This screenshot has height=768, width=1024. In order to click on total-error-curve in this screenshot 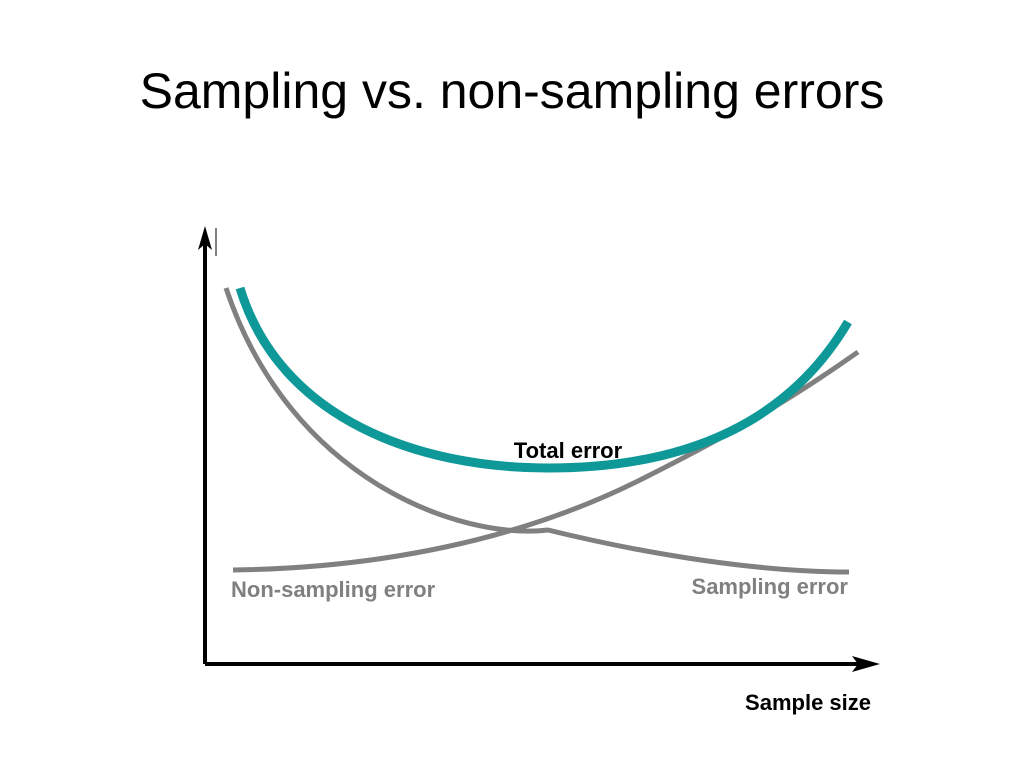, I will do `click(543, 379)`.